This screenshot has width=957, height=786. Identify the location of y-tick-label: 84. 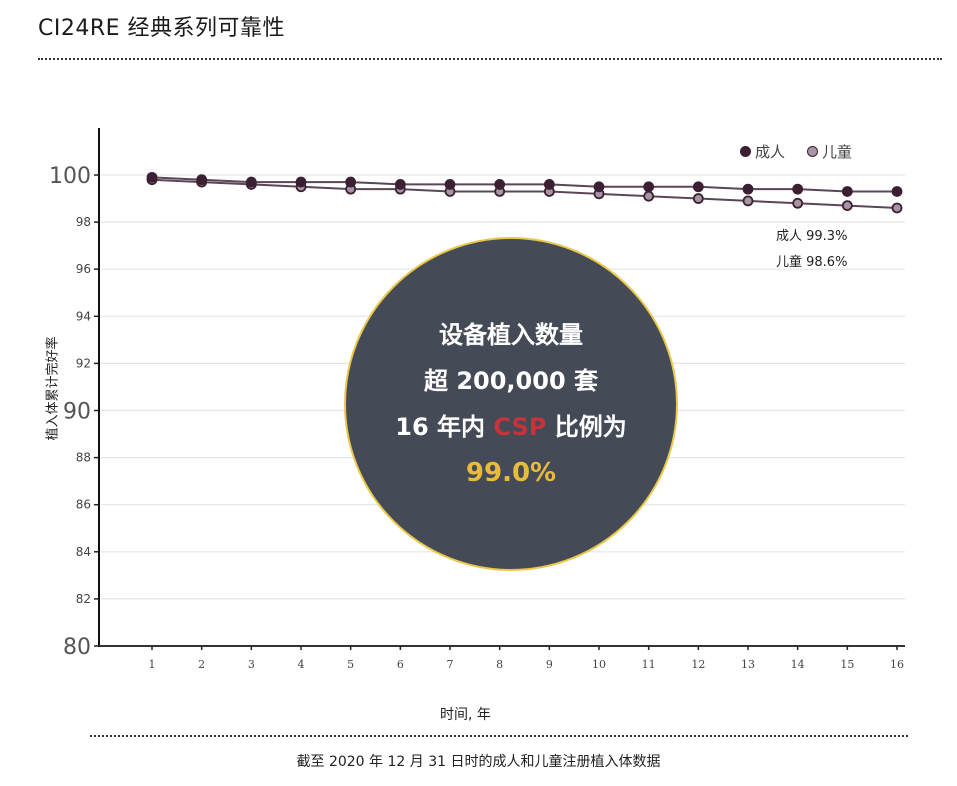
(83, 552).